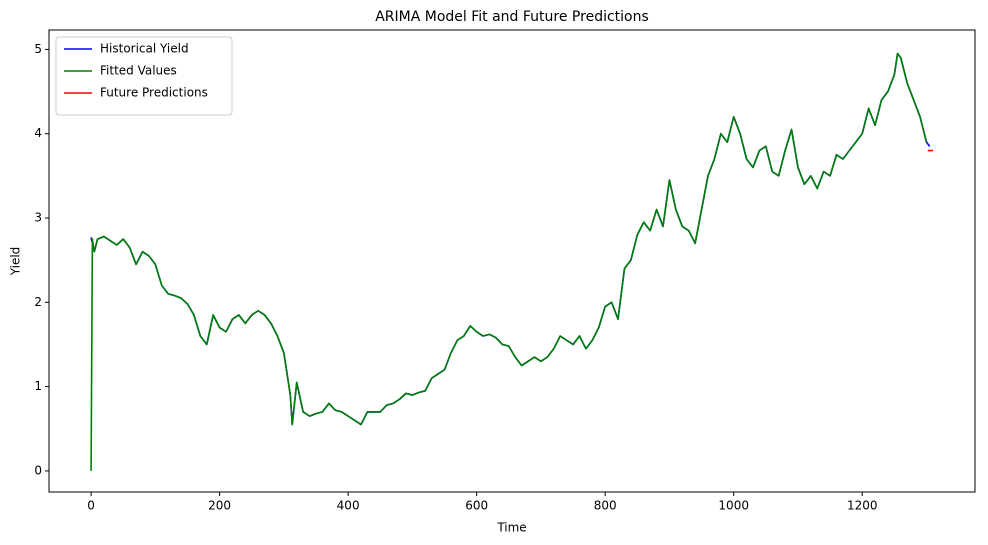  Describe the element at coordinates (144, 49) in the screenshot. I see `legend-label: Historical Yield` at that location.